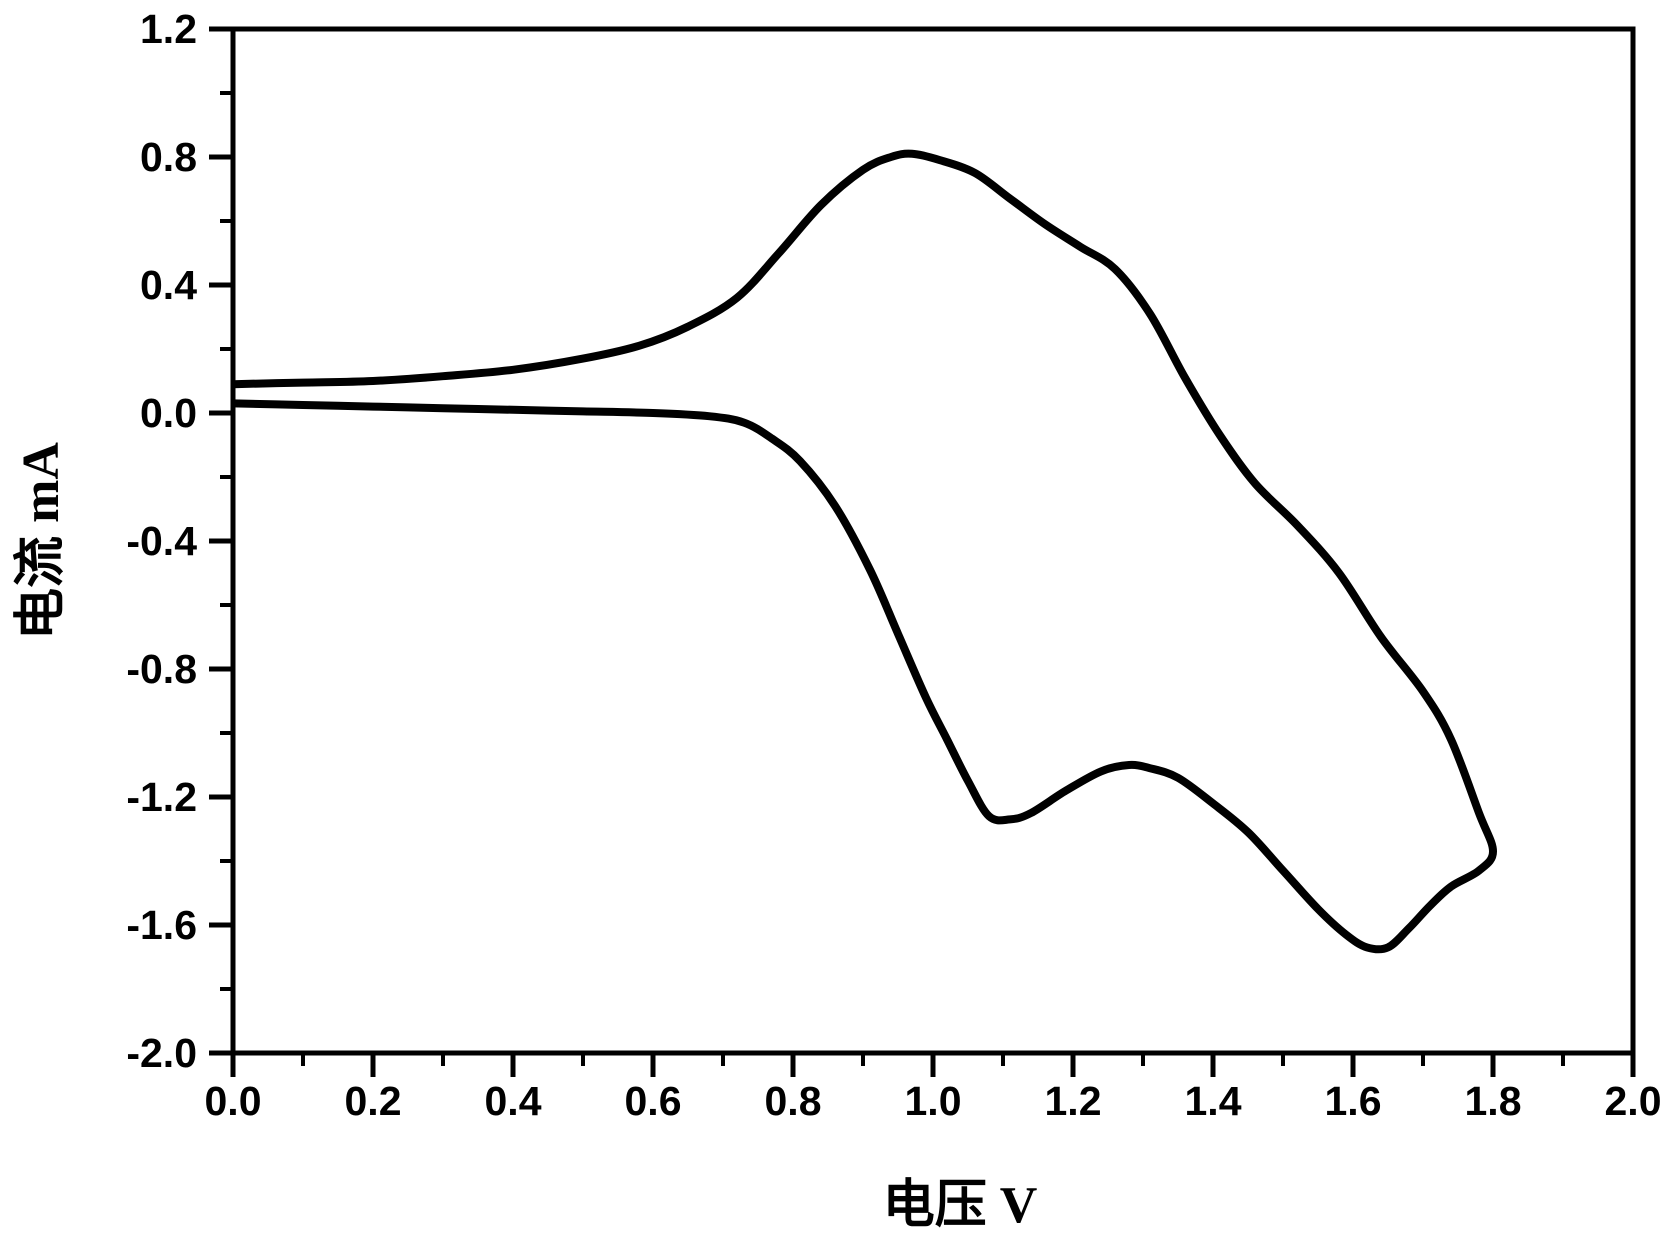  I want to click on x-tick-label: 2.0, so click(1633, 1101).